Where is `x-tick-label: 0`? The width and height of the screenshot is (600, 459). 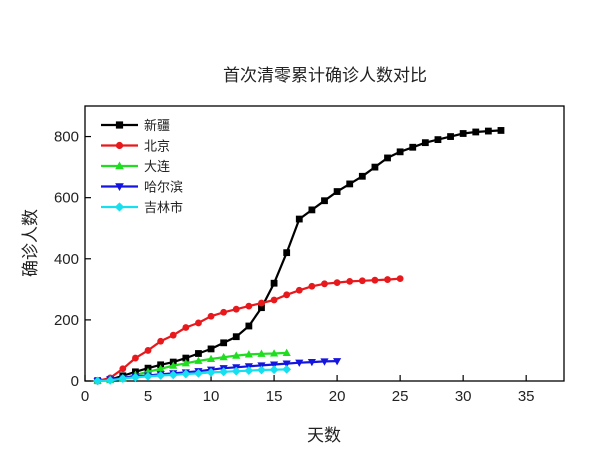 x-tick-label: 0 is located at coordinates (85, 396).